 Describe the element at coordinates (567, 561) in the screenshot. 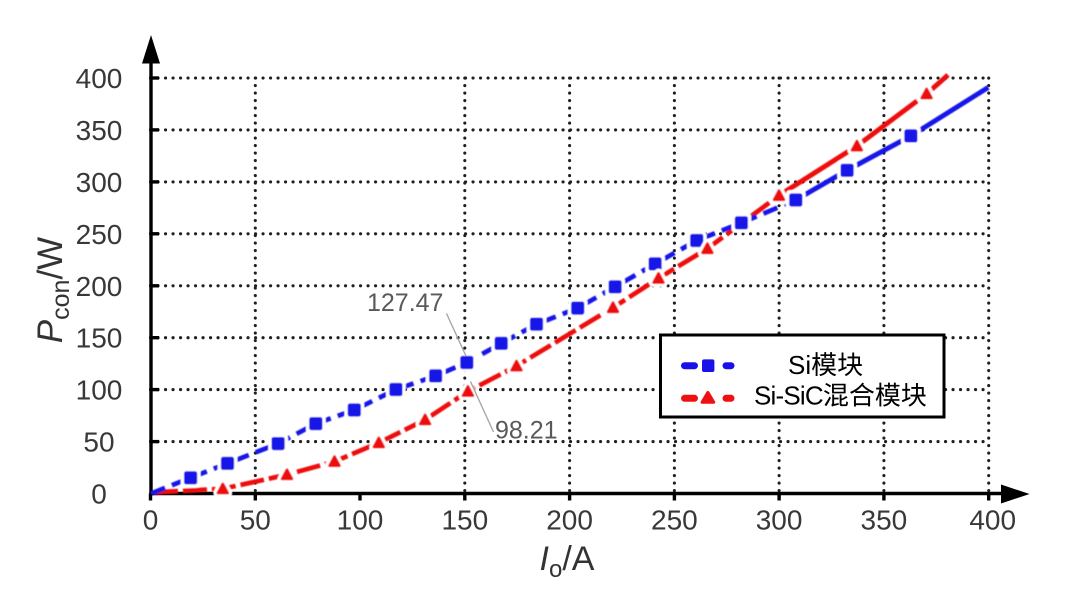

I see `svg-text: Io/A` at that location.